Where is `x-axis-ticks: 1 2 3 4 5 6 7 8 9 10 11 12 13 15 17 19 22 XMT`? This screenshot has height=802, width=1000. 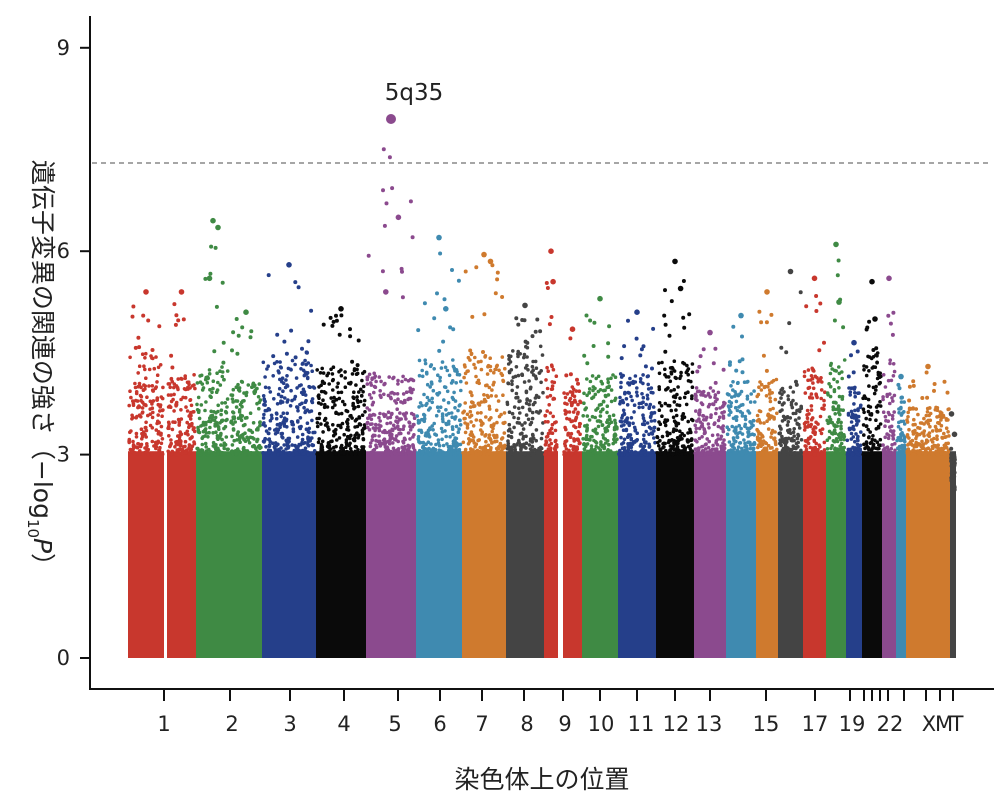
x-axis-ticks: 1 2 3 4 5 6 7 8 9 10 11 12 13 15 17 19 22 XMT is located at coordinates (560, 712).